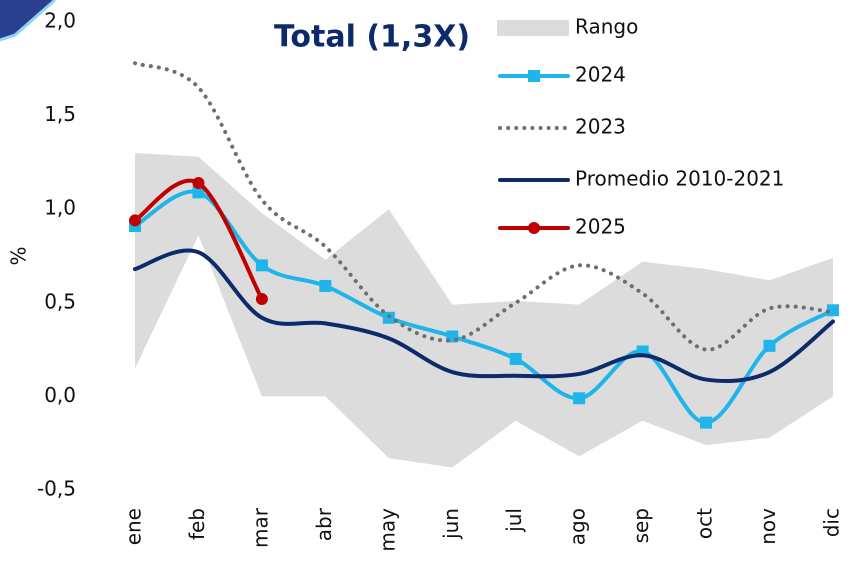 The width and height of the screenshot is (852, 563). I want to click on x-tick-label: jul, so click(514, 520).